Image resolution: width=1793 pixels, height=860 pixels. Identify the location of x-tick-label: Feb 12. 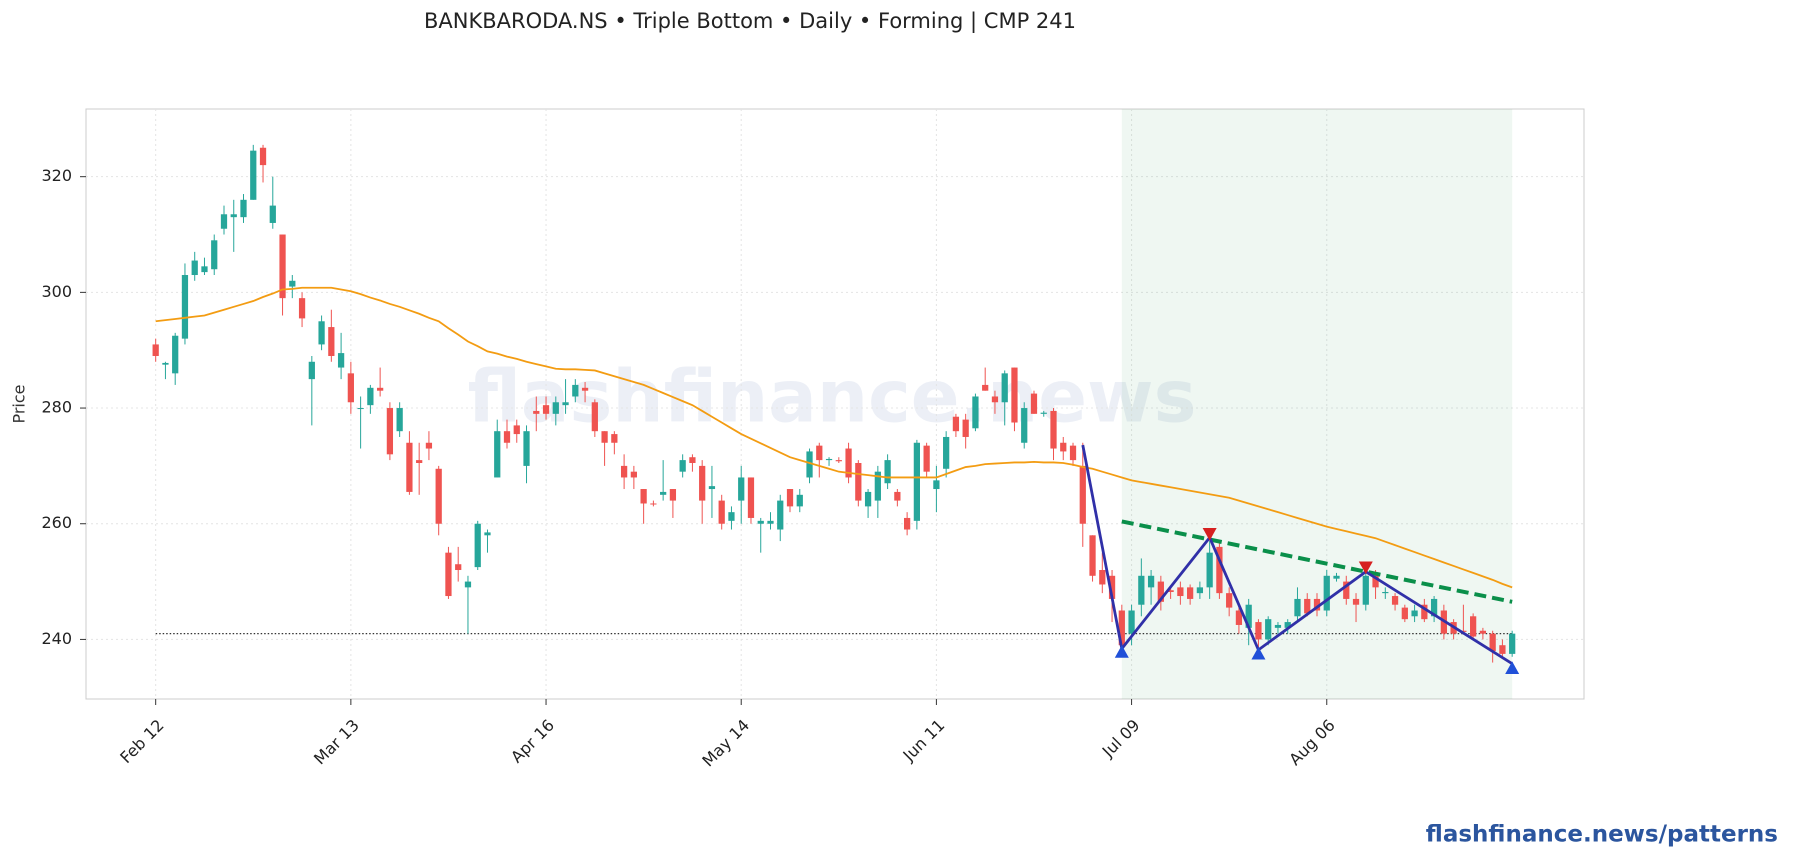
(141, 741).